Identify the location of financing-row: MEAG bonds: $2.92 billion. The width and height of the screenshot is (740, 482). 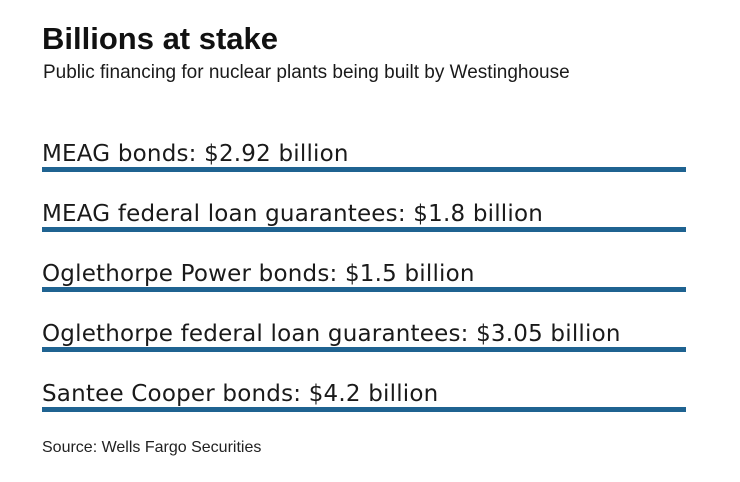
(364, 152).